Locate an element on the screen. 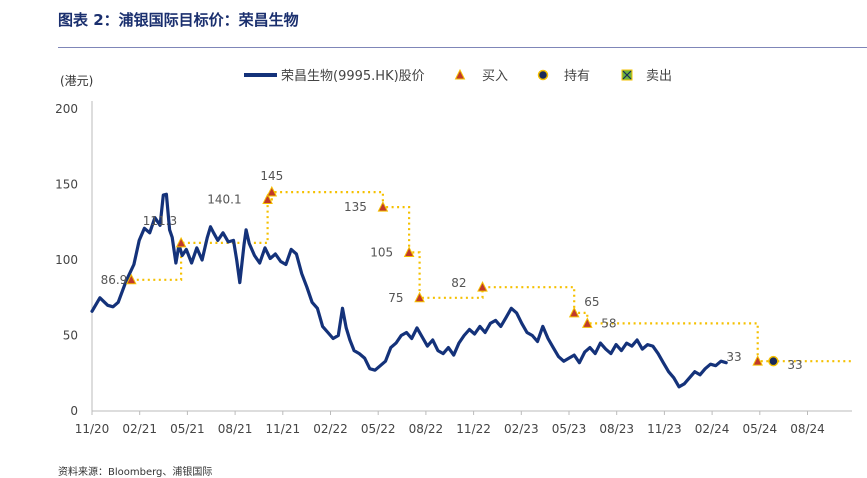 The height and width of the screenshot is (478, 867). x-tick-label: 02/23 is located at coordinates (521, 429).